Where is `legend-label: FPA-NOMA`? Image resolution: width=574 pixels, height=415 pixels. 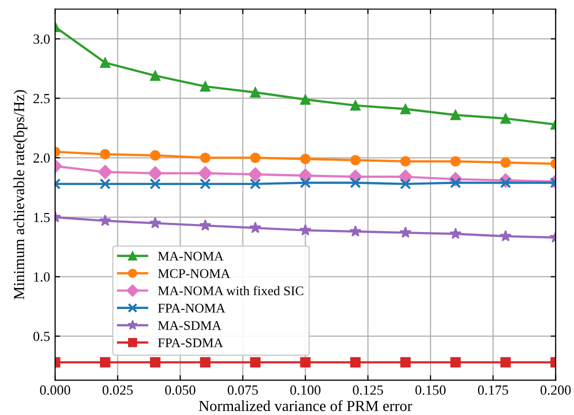
legend-label: FPA-NOMA is located at coordinates (192, 308).